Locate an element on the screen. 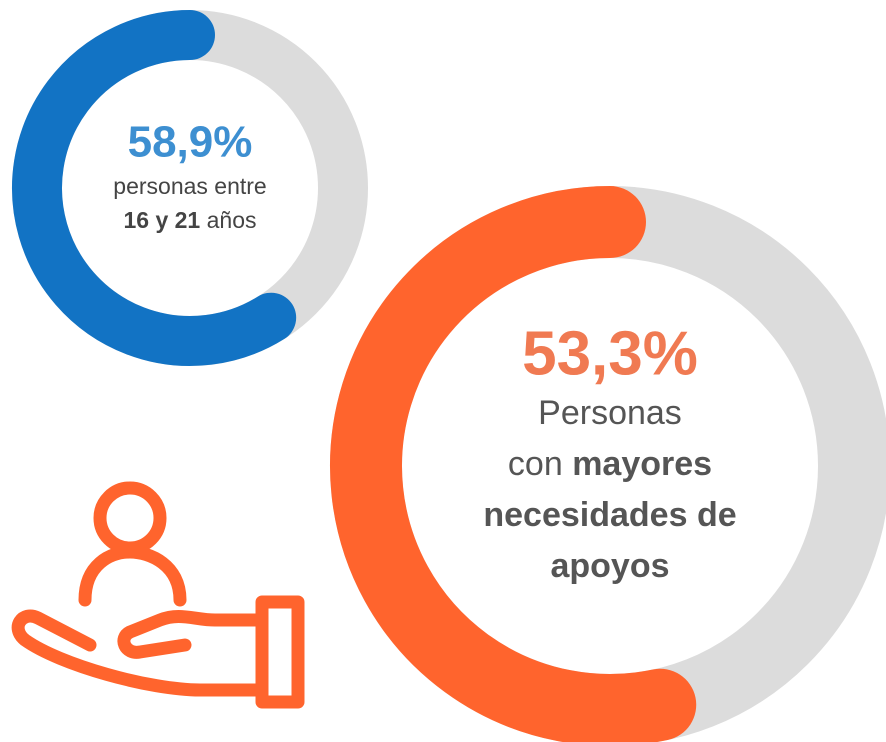  value-label: 53,3% is located at coordinates (610, 353).